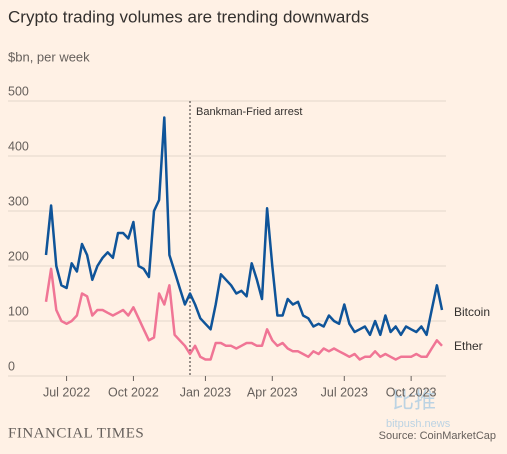  Describe the element at coordinates (418, 424) in the screenshot. I see `watermark: bitpush.news` at that location.